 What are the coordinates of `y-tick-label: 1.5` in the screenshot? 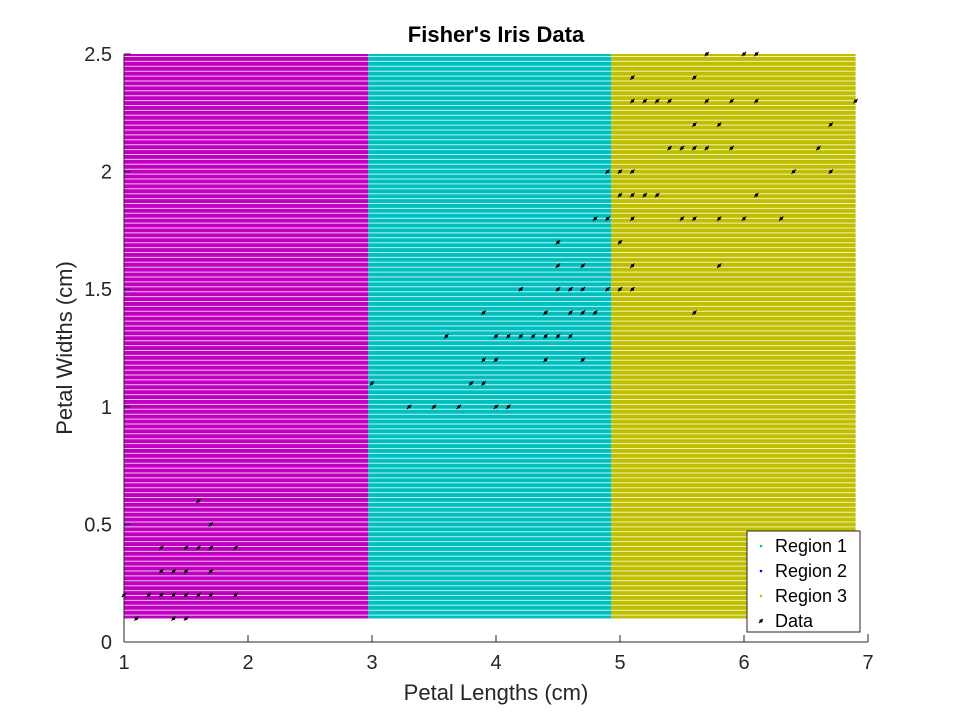 It's located at (98, 290).